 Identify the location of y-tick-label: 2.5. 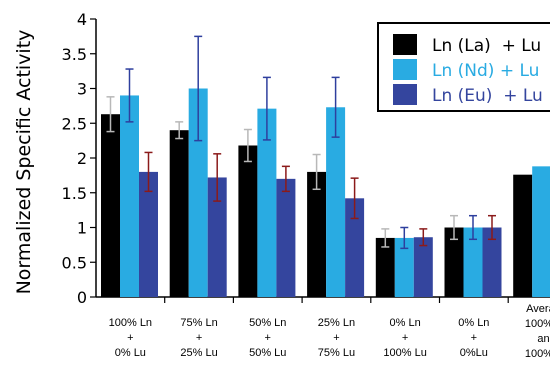
(74, 123).